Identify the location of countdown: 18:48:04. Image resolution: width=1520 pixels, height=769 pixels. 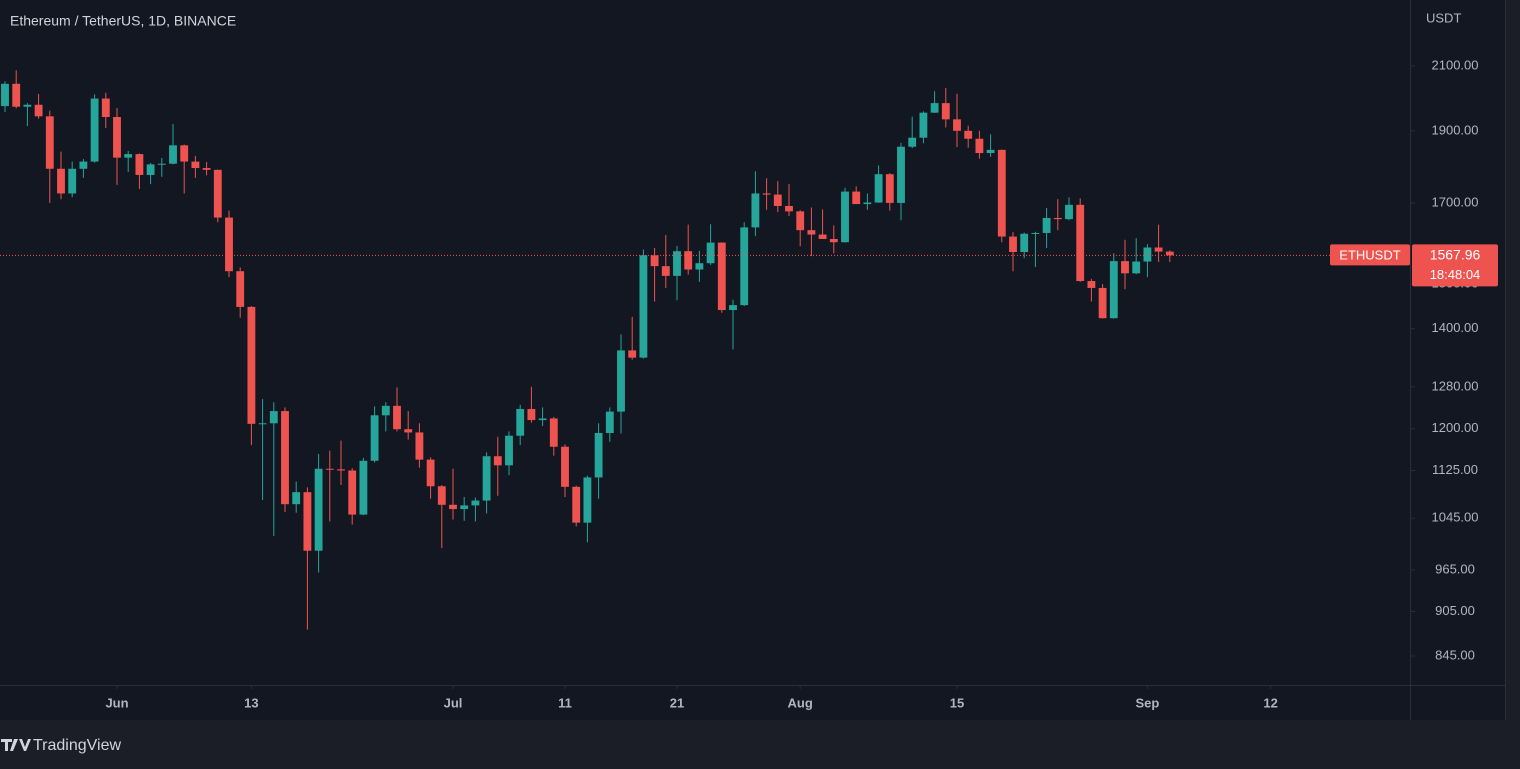
(1455, 274).